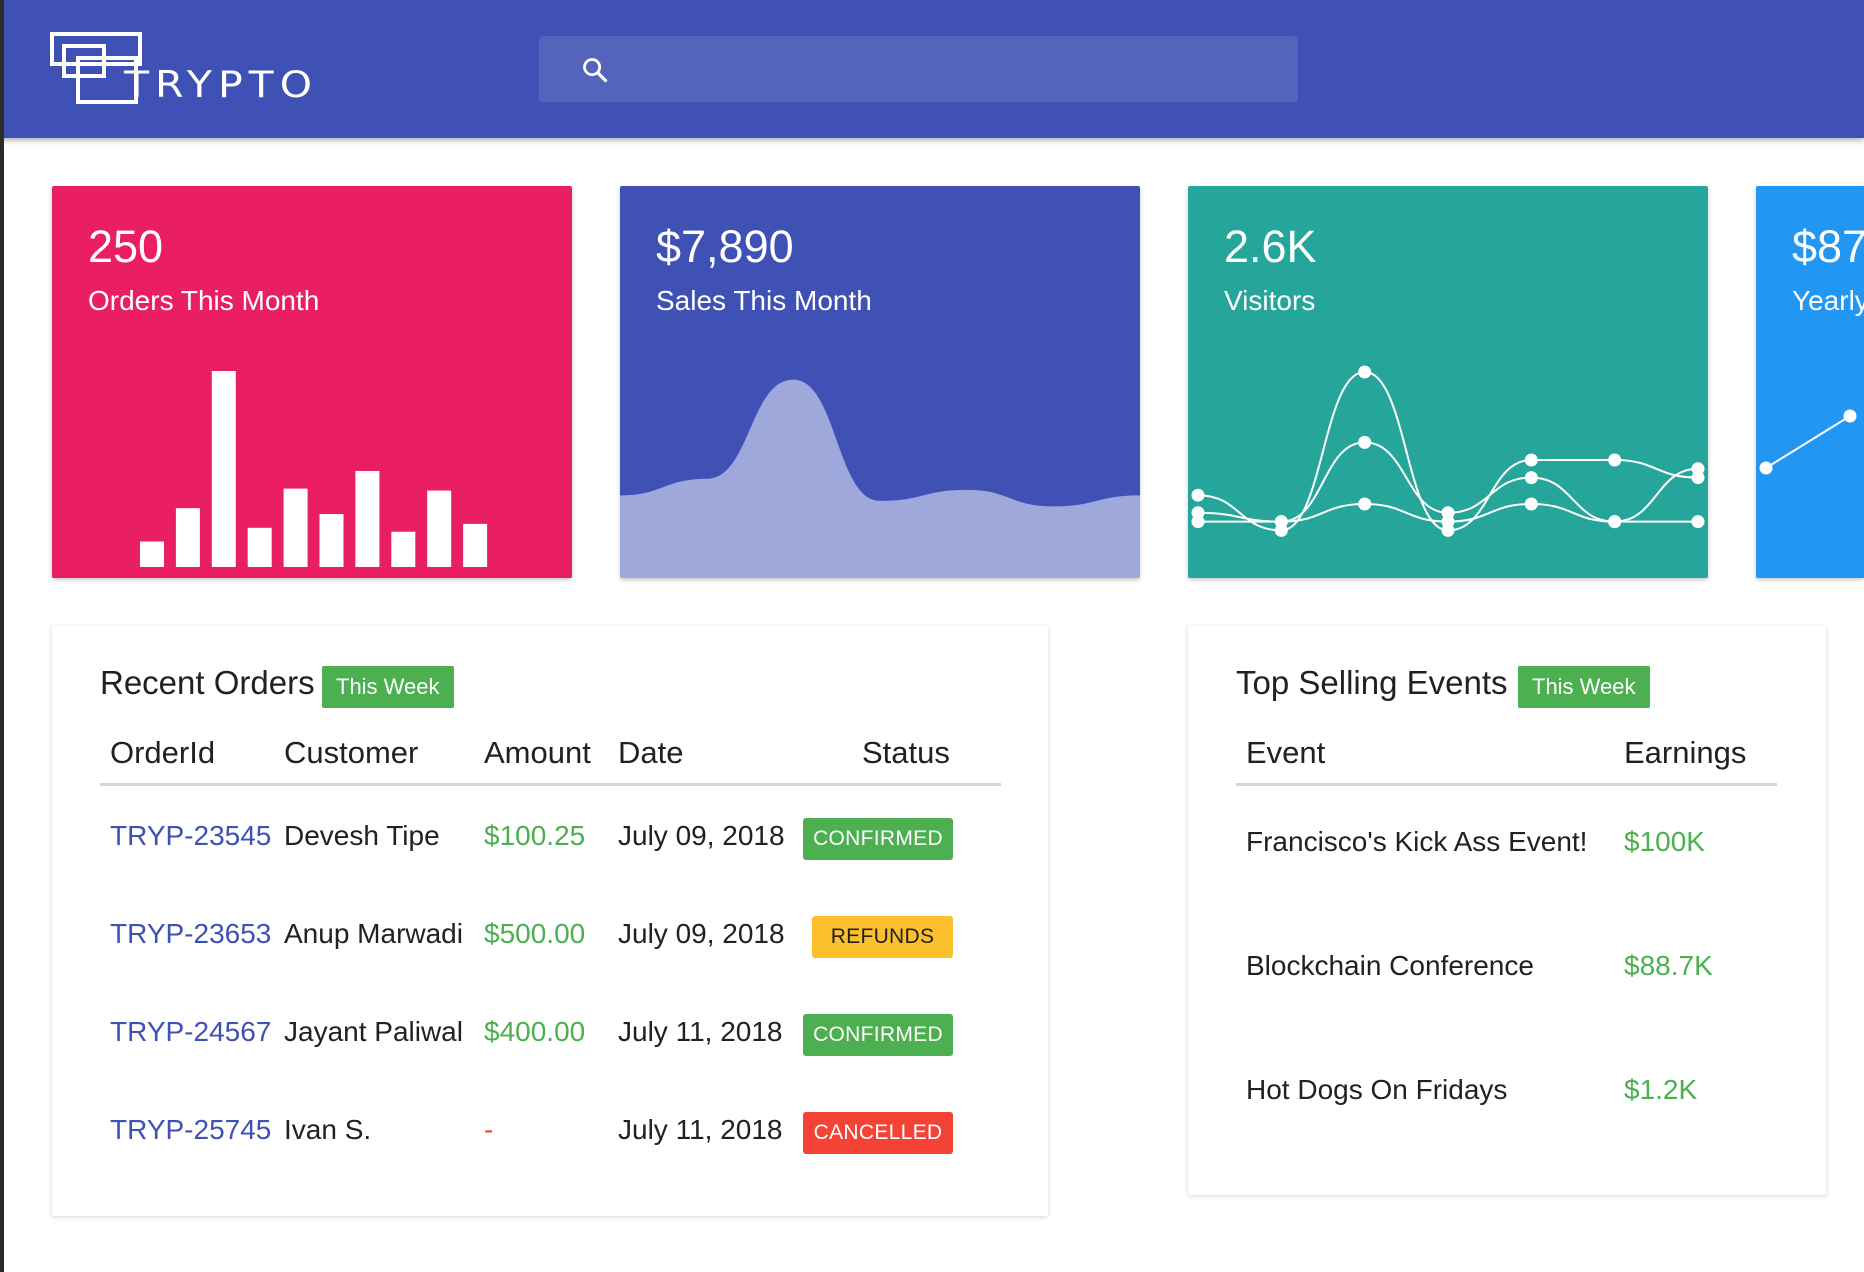 This screenshot has width=1864, height=1272. What do you see at coordinates (1377, 1089) in the screenshot?
I see `event-name: Hot Dogs On Fridays` at bounding box center [1377, 1089].